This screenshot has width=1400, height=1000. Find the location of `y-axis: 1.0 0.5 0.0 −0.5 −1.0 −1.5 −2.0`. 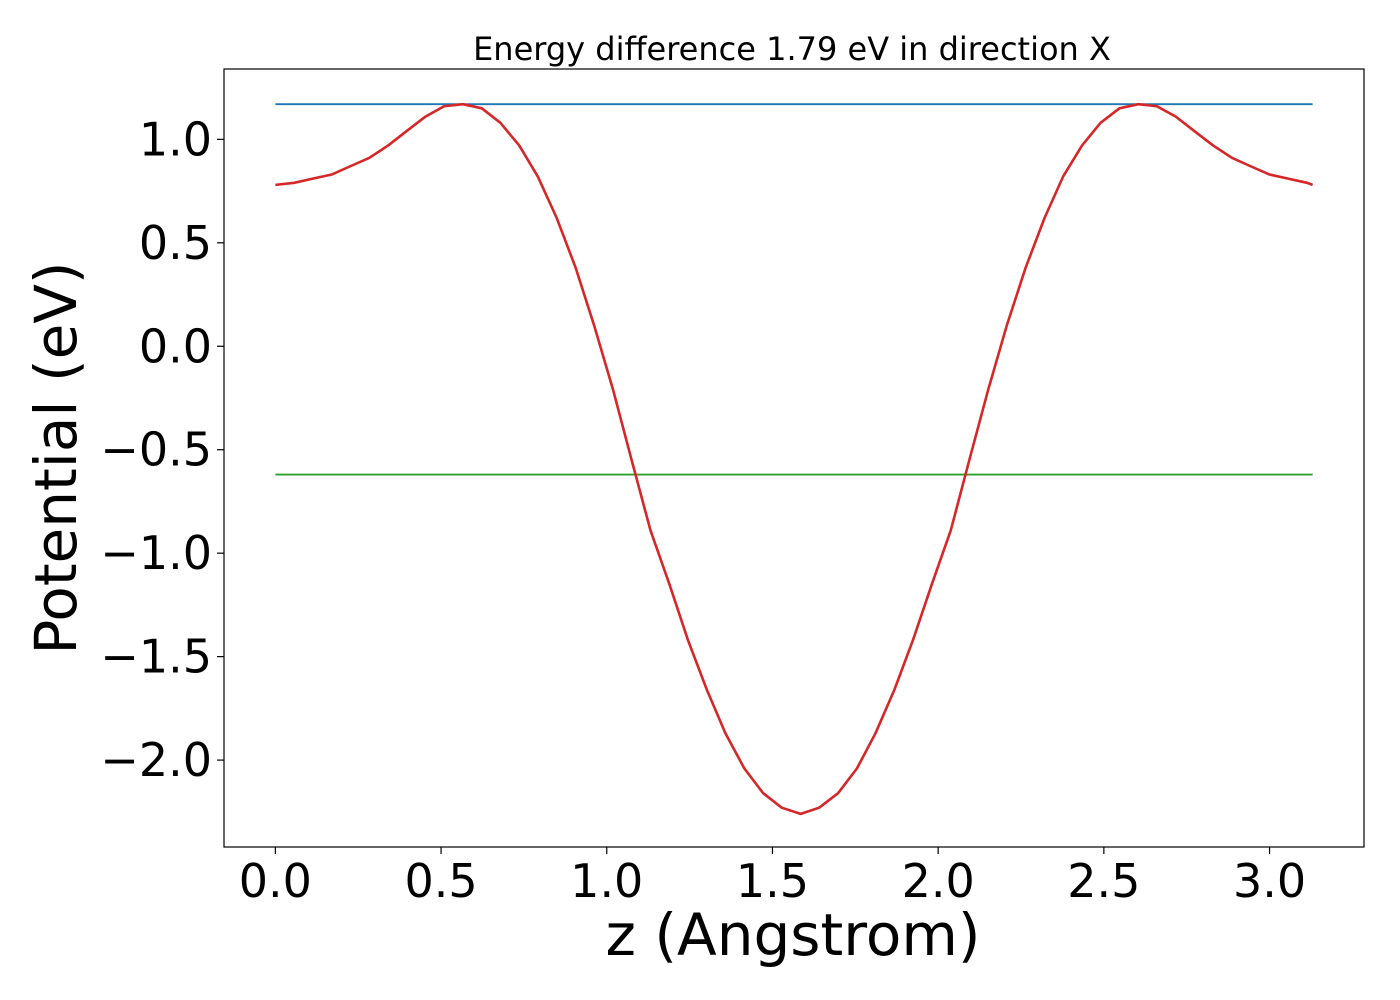

y-axis: 1.0 0.5 0.0 −0.5 −1.0 −1.5 −2.0 is located at coordinates (162, 449).